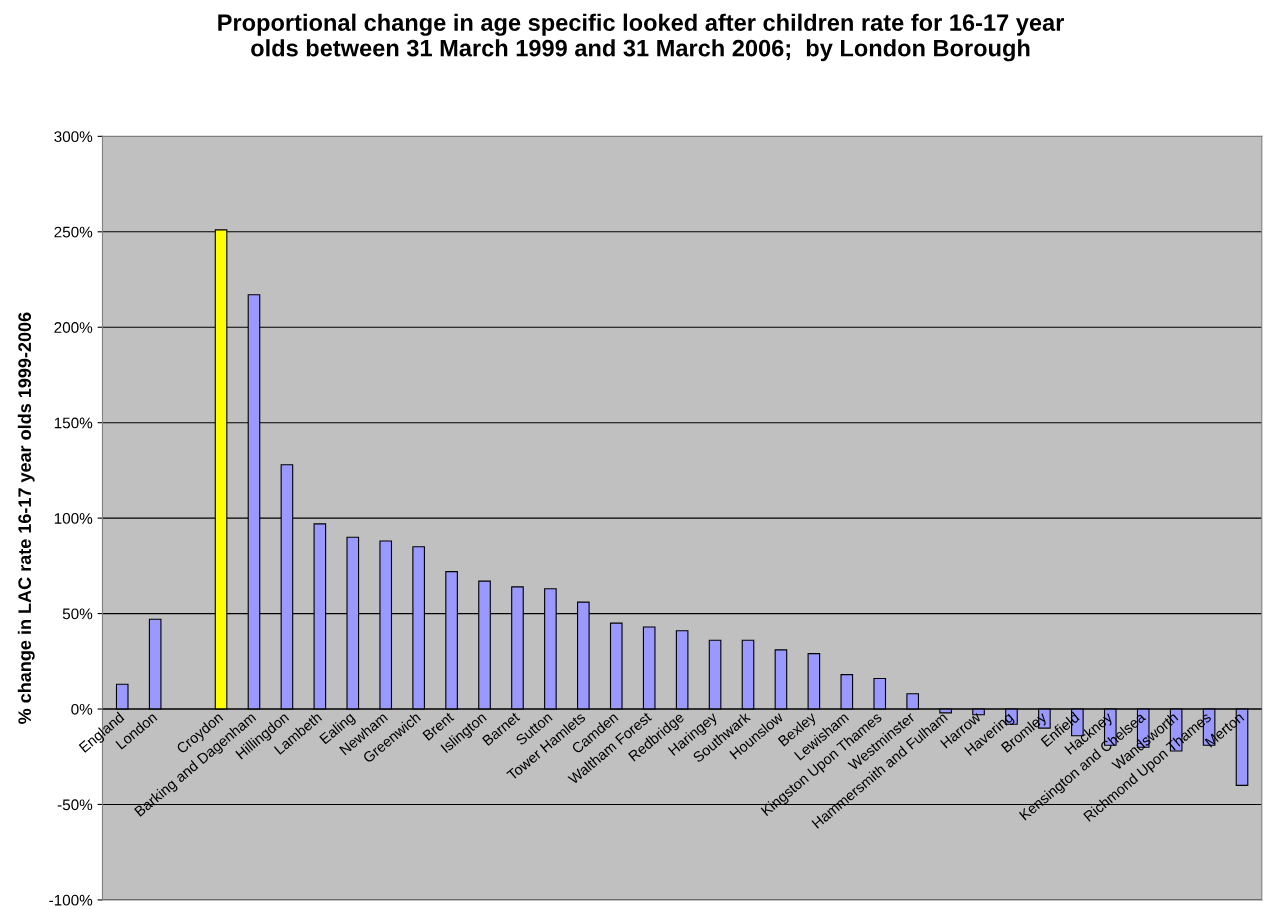 This screenshot has height=909, width=1281. What do you see at coordinates (71, 900) in the screenshot?
I see `y-tick-label: -100%` at bounding box center [71, 900].